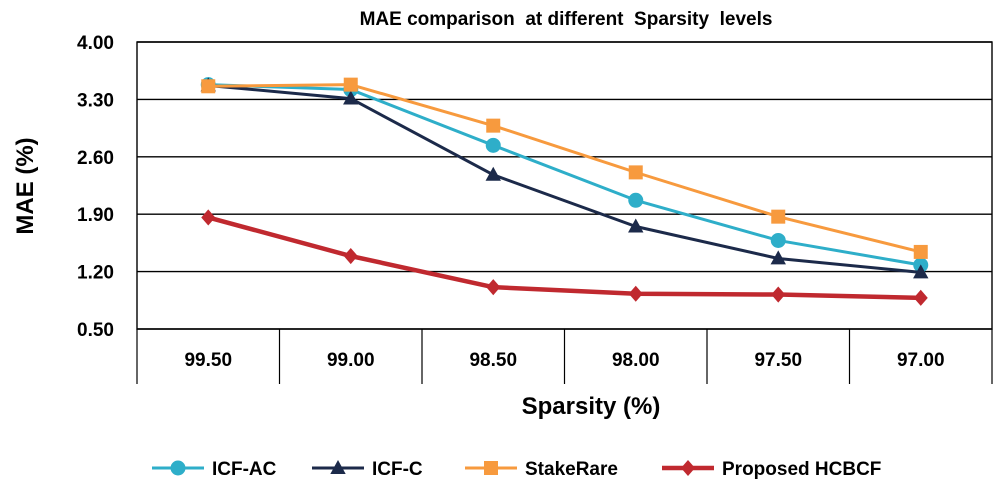  Describe the element at coordinates (95, 273) in the screenshot. I see `y-tick-label: 1.20` at that location.